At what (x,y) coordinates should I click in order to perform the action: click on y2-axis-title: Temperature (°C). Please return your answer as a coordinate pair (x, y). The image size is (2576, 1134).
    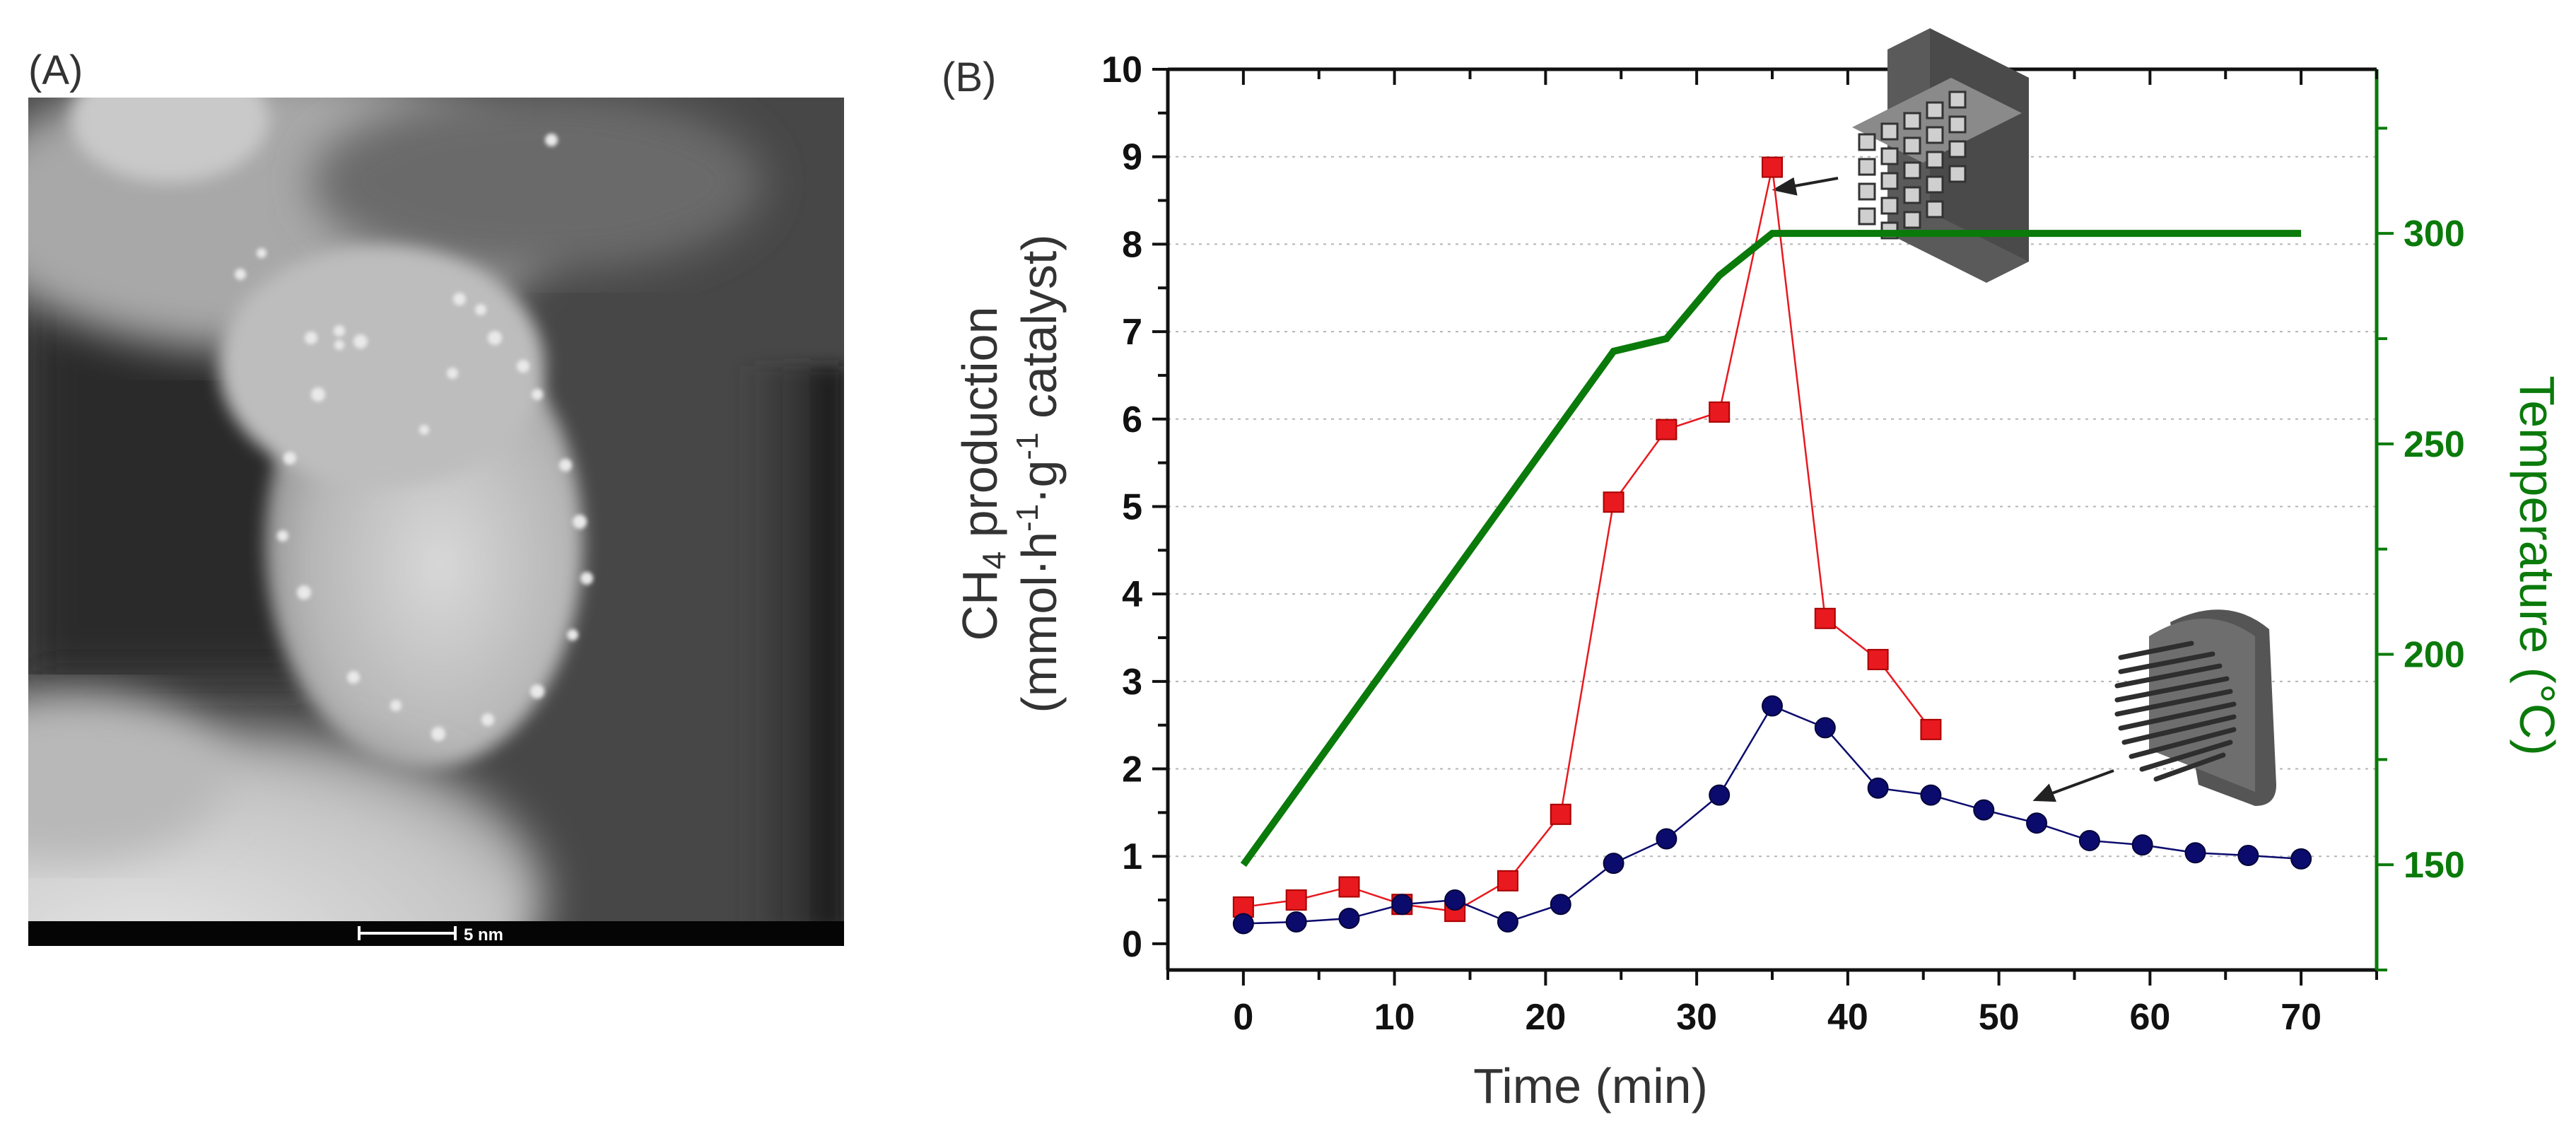
    Looking at the image, I should click on (2538, 565).